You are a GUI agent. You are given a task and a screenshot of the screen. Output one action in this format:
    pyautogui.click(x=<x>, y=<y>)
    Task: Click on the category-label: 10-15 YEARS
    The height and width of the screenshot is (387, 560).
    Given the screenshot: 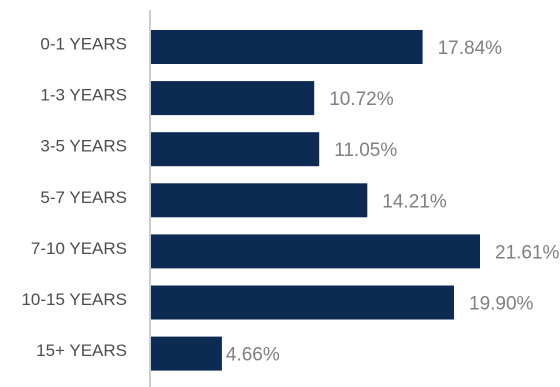 What is the action you would take?
    pyautogui.click(x=74, y=299)
    